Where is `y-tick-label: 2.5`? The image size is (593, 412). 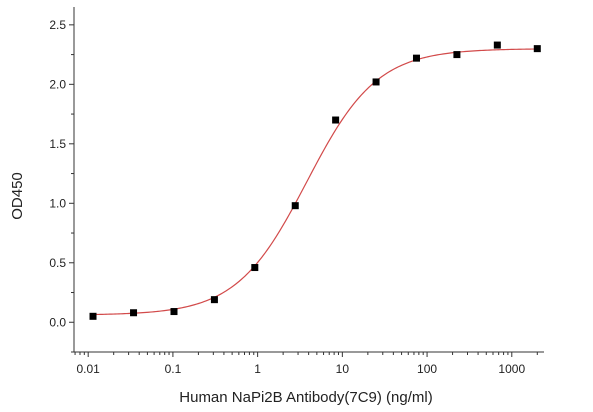
y-tick-label: 2.5 is located at coordinates (57, 25).